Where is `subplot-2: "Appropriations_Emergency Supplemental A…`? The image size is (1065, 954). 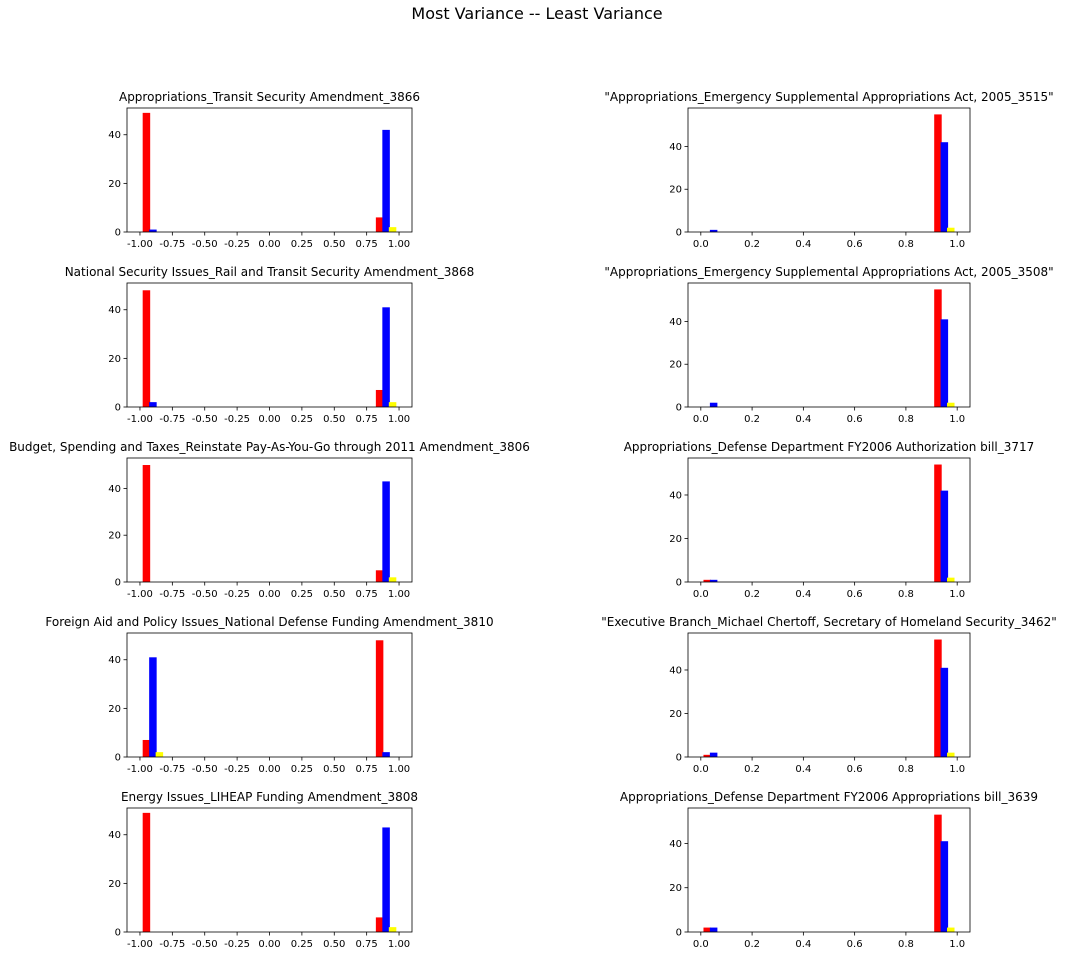 subplot-2: "Appropriations_Emergency Supplemental A… is located at coordinates (828, 170).